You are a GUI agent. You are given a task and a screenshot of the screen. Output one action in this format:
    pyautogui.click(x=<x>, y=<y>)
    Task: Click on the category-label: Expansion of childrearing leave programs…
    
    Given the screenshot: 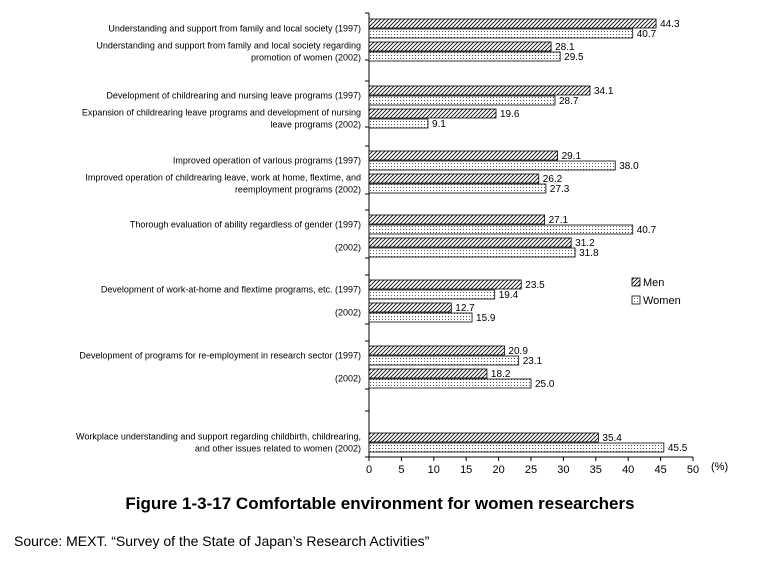 What is the action you would take?
    pyautogui.click(x=221, y=113)
    